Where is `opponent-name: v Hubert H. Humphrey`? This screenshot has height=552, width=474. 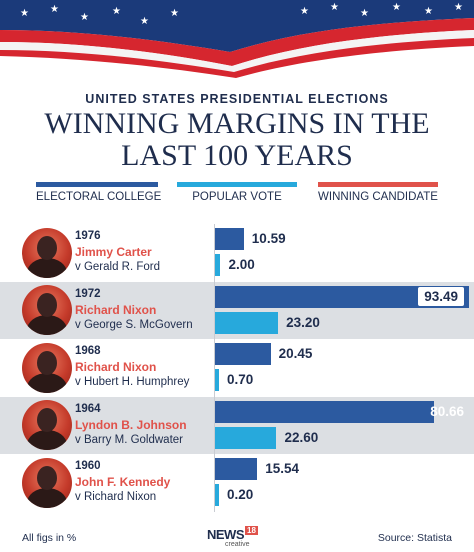
opponent-name: v Hubert H. Humphrey is located at coordinates (132, 382).